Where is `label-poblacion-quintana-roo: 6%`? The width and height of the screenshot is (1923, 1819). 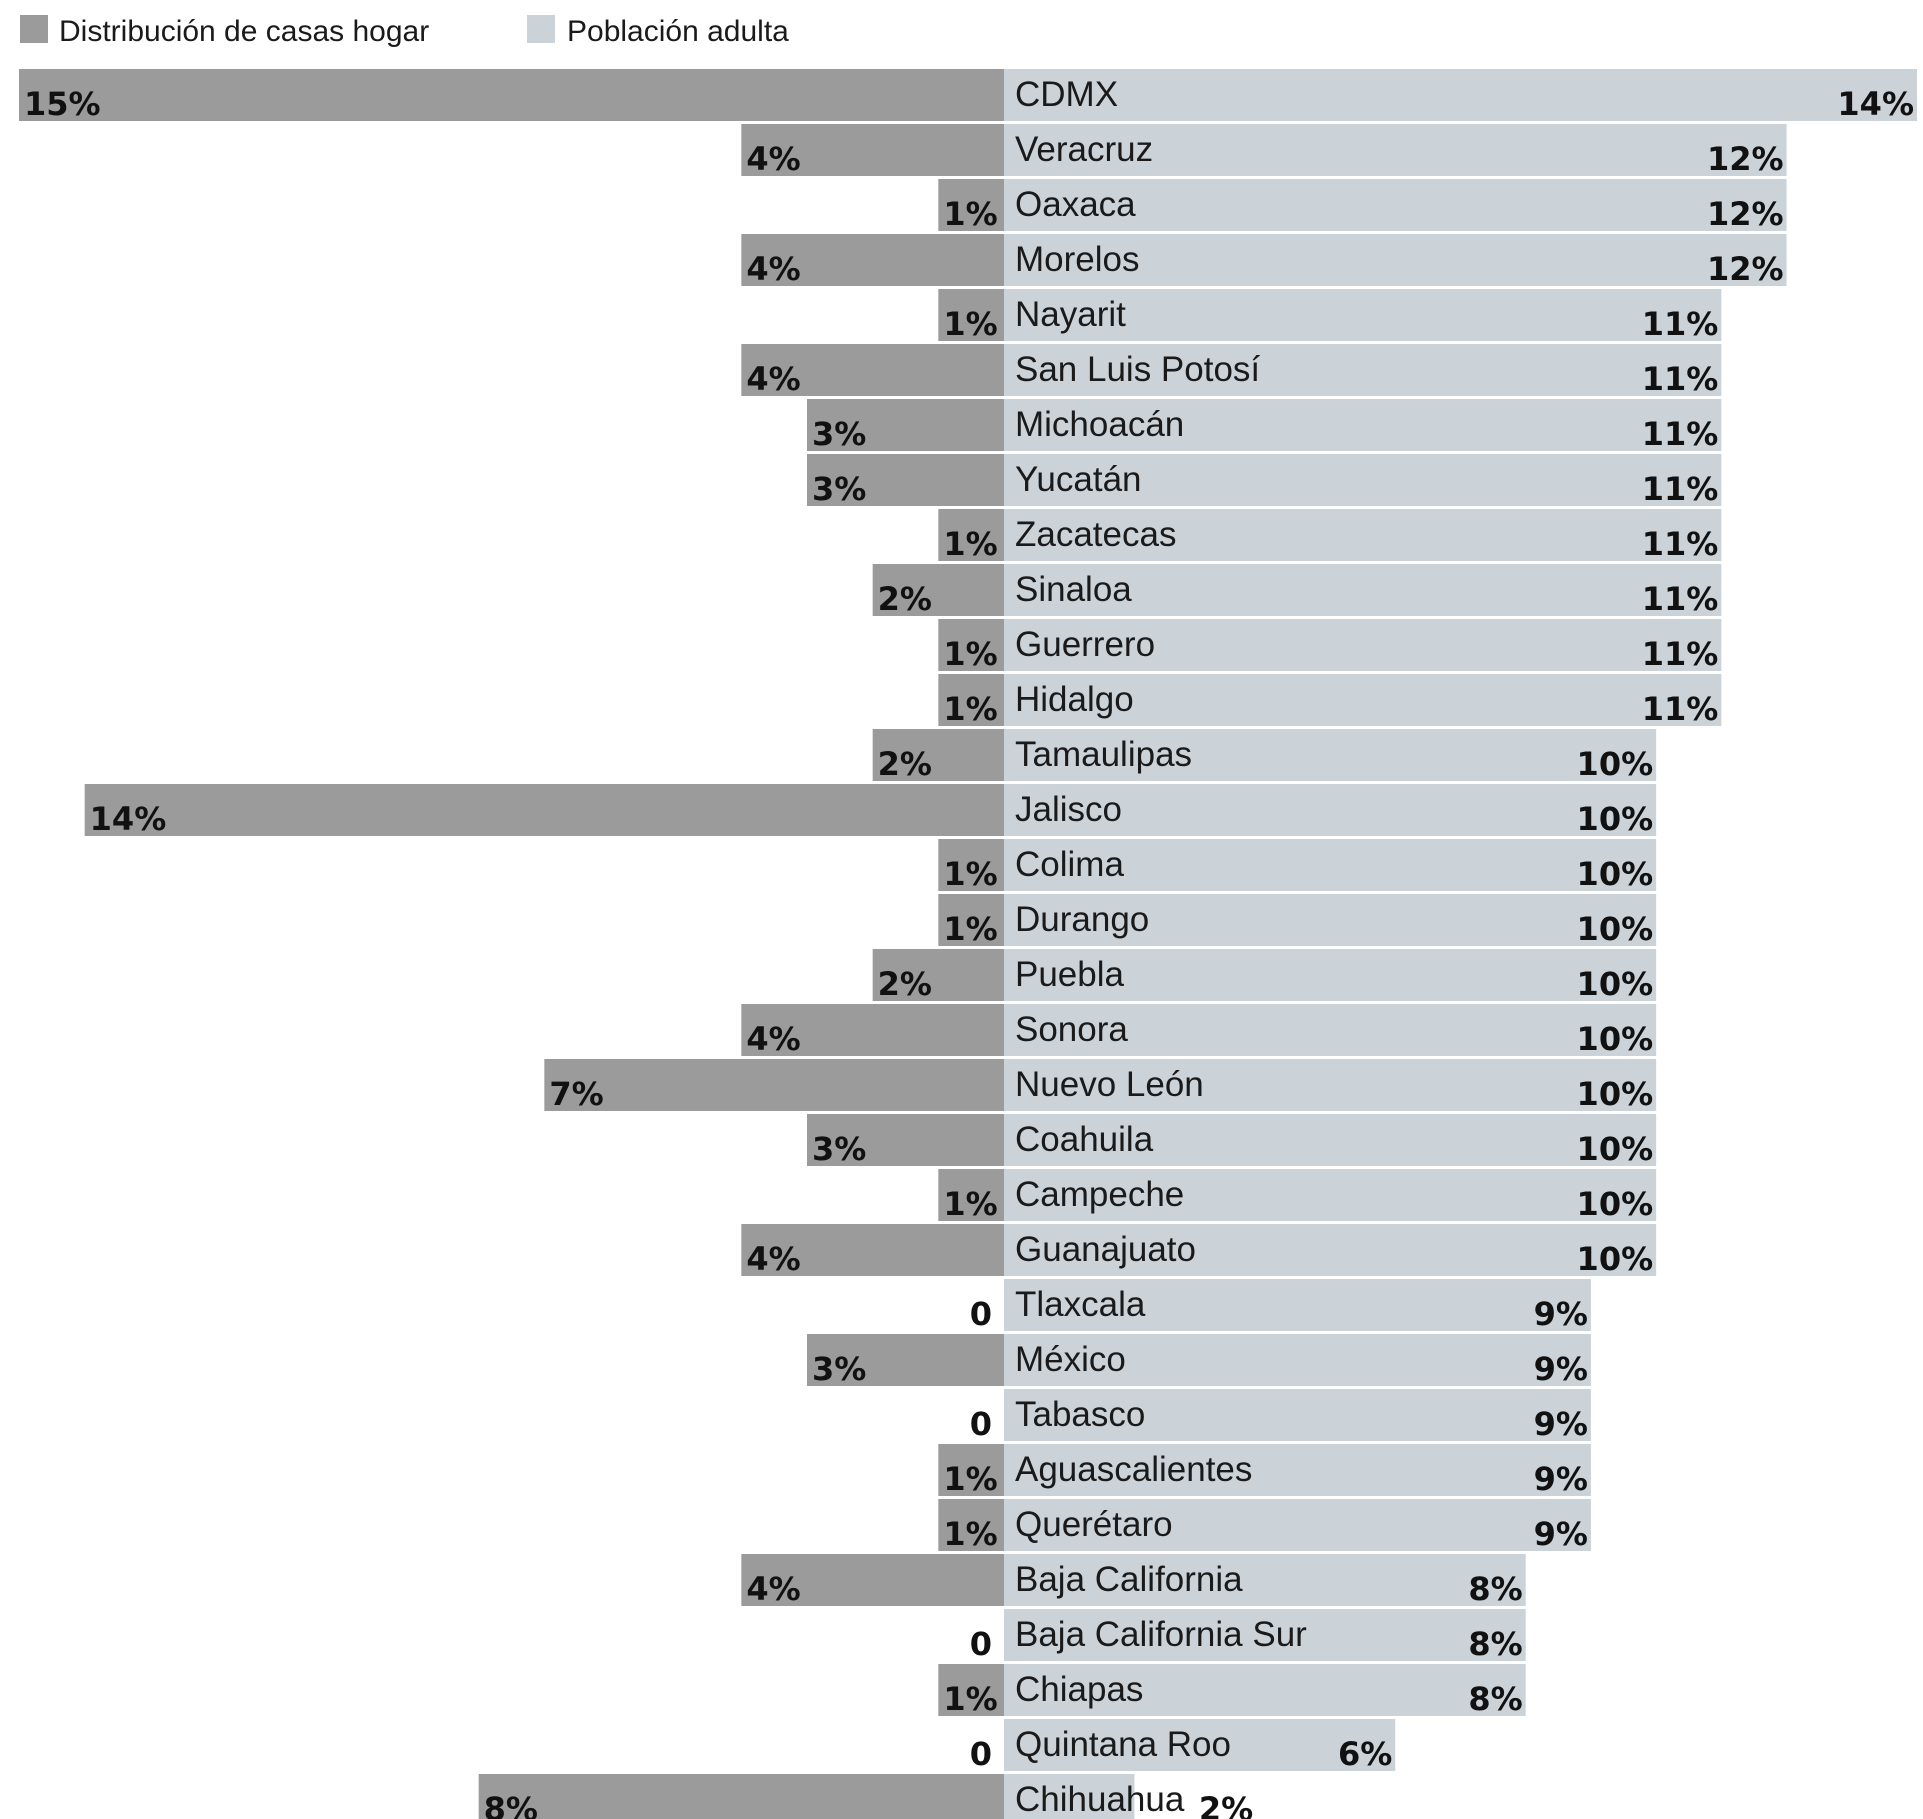 label-poblacion-quintana-roo: 6% is located at coordinates (1365, 1754).